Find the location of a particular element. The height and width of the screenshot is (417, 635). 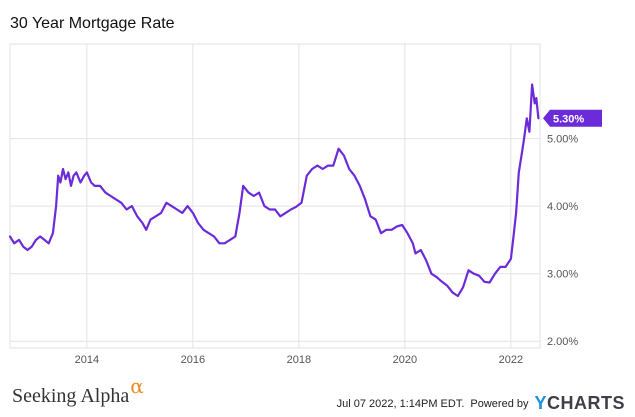

ycharts-logo-y: Y is located at coordinates (540, 403).